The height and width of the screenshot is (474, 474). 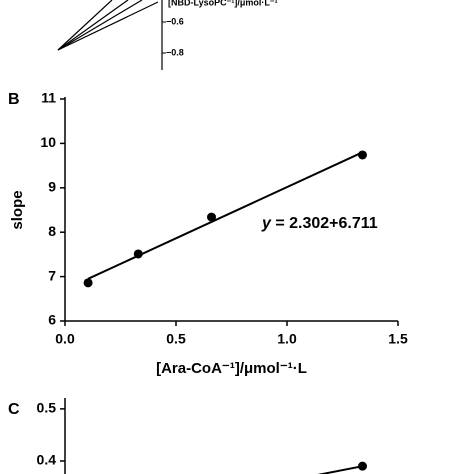 What do you see at coordinates (47, 460) in the screenshot?
I see `y-tick-label: 0.4` at bounding box center [47, 460].